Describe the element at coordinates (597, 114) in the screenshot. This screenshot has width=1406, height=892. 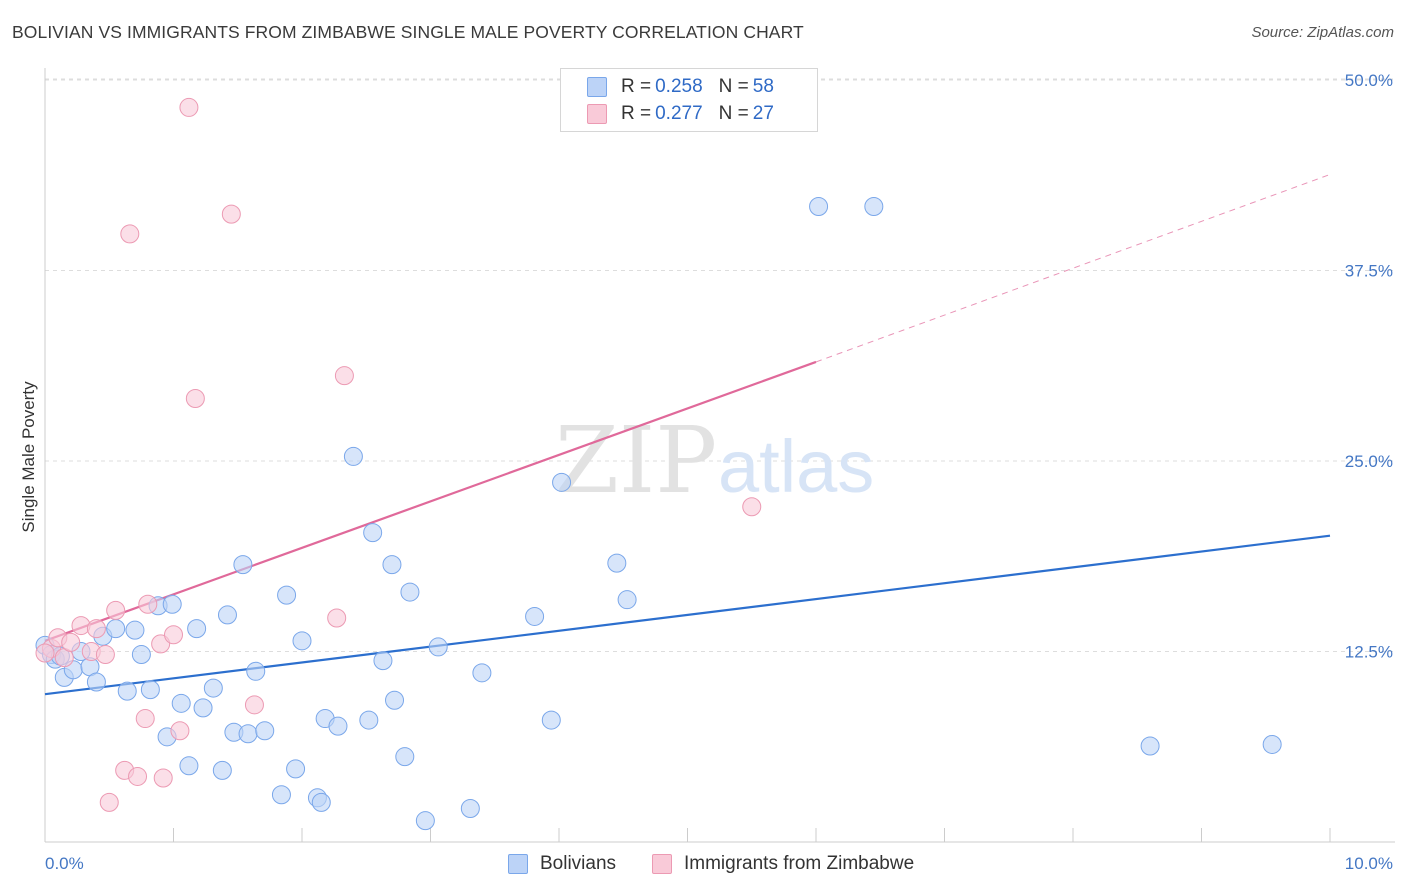
I see `zimbabwe-swatch` at that location.